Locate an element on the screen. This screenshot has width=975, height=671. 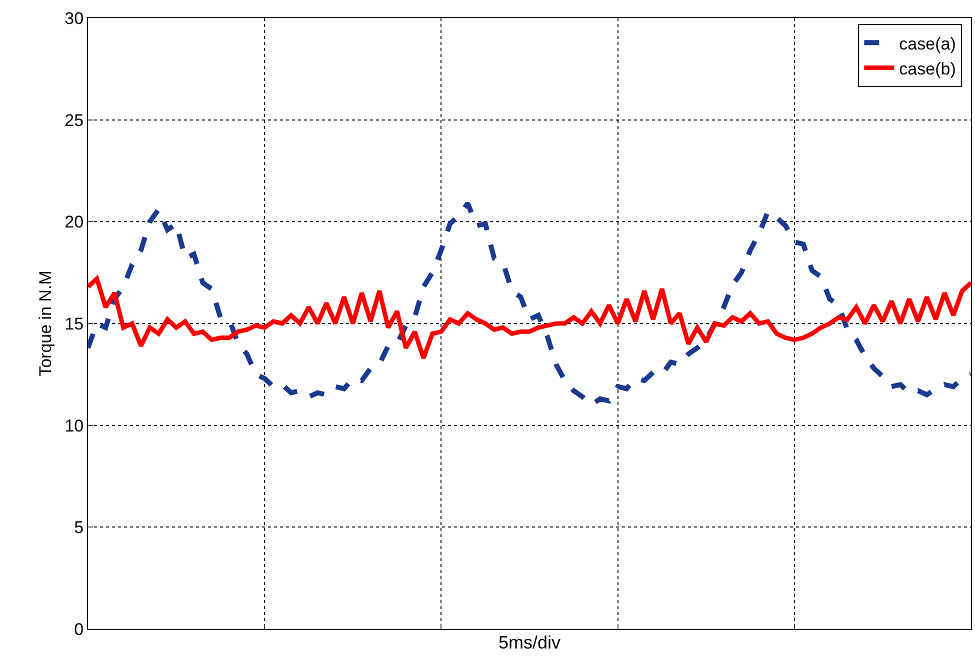
y-axis-title: Torque in N.M is located at coordinates (46, 323).